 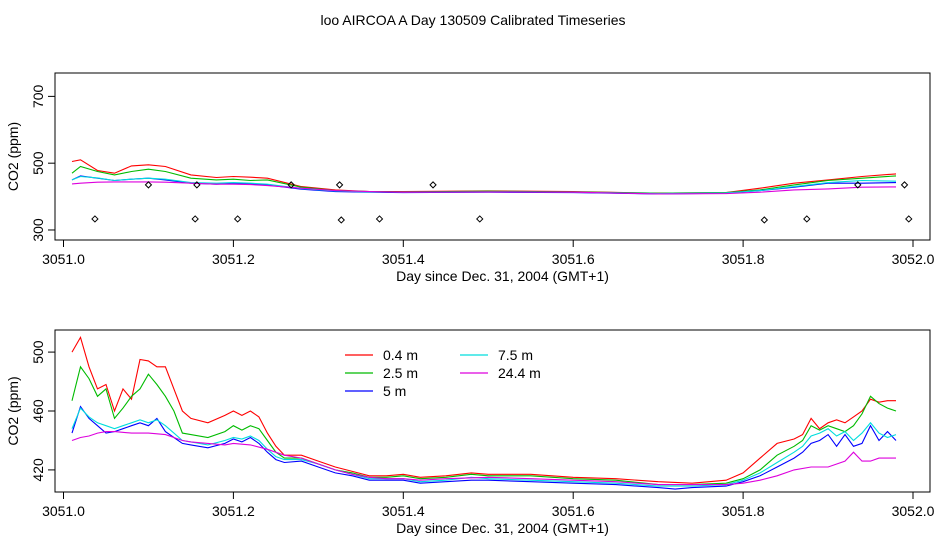 I want to click on y-tick-label: 460, so click(x=38, y=411).